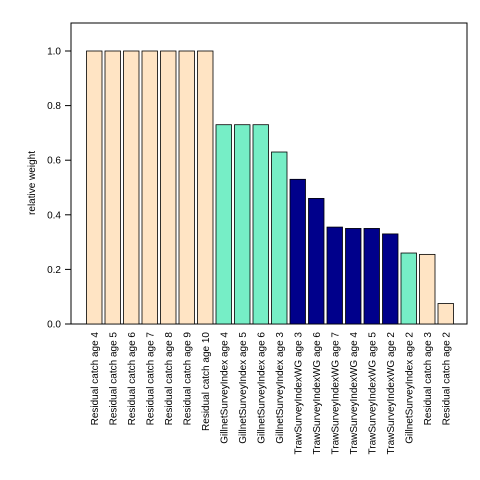 This screenshot has width=480, height=480. What do you see at coordinates (59, 189) in the screenshot?
I see `y-axis: 0.0 0.2 0.4 0.6 0.8 1.0` at bounding box center [59, 189].